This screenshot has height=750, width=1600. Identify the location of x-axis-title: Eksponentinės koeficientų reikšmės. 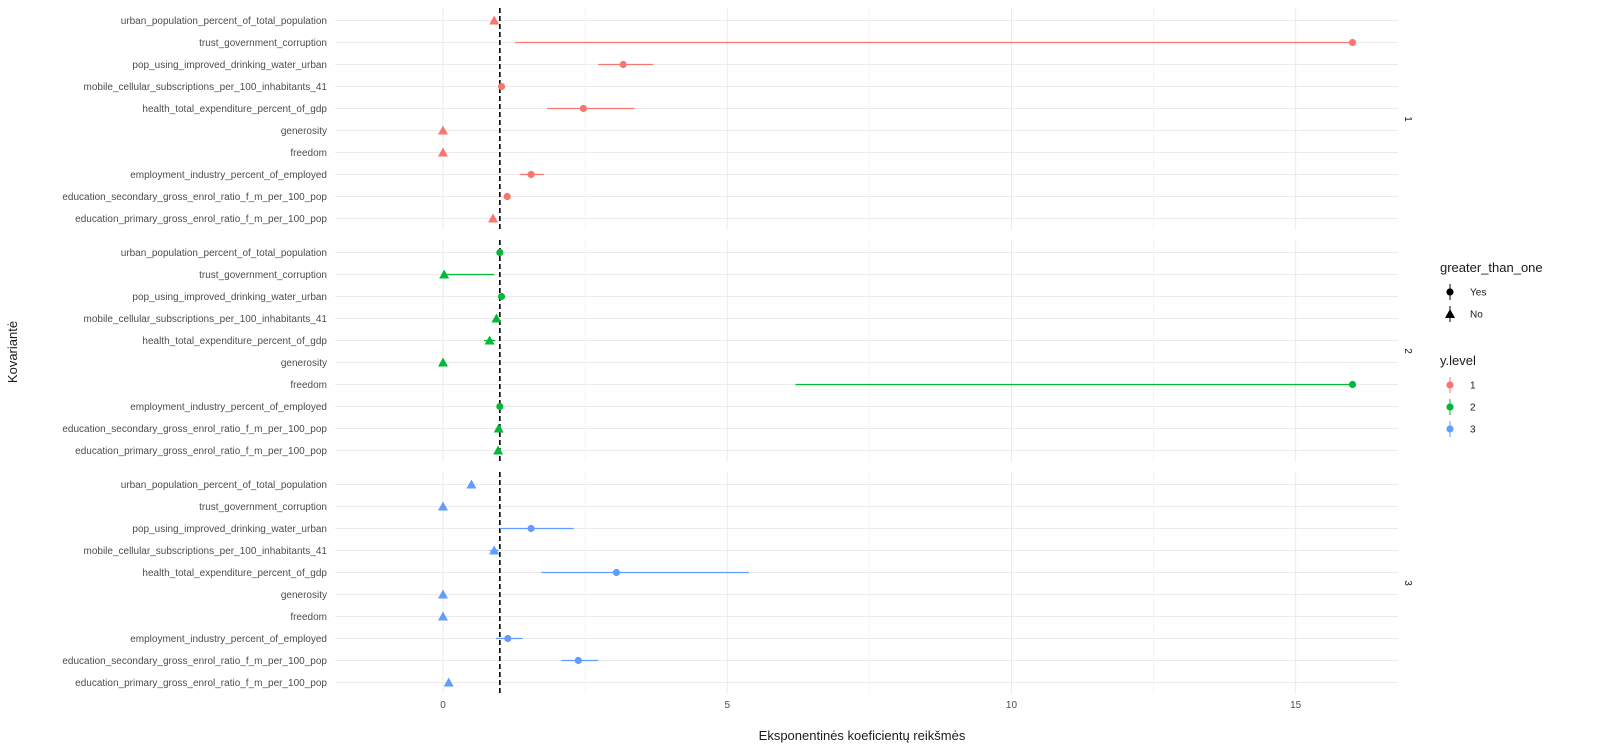
(862, 735).